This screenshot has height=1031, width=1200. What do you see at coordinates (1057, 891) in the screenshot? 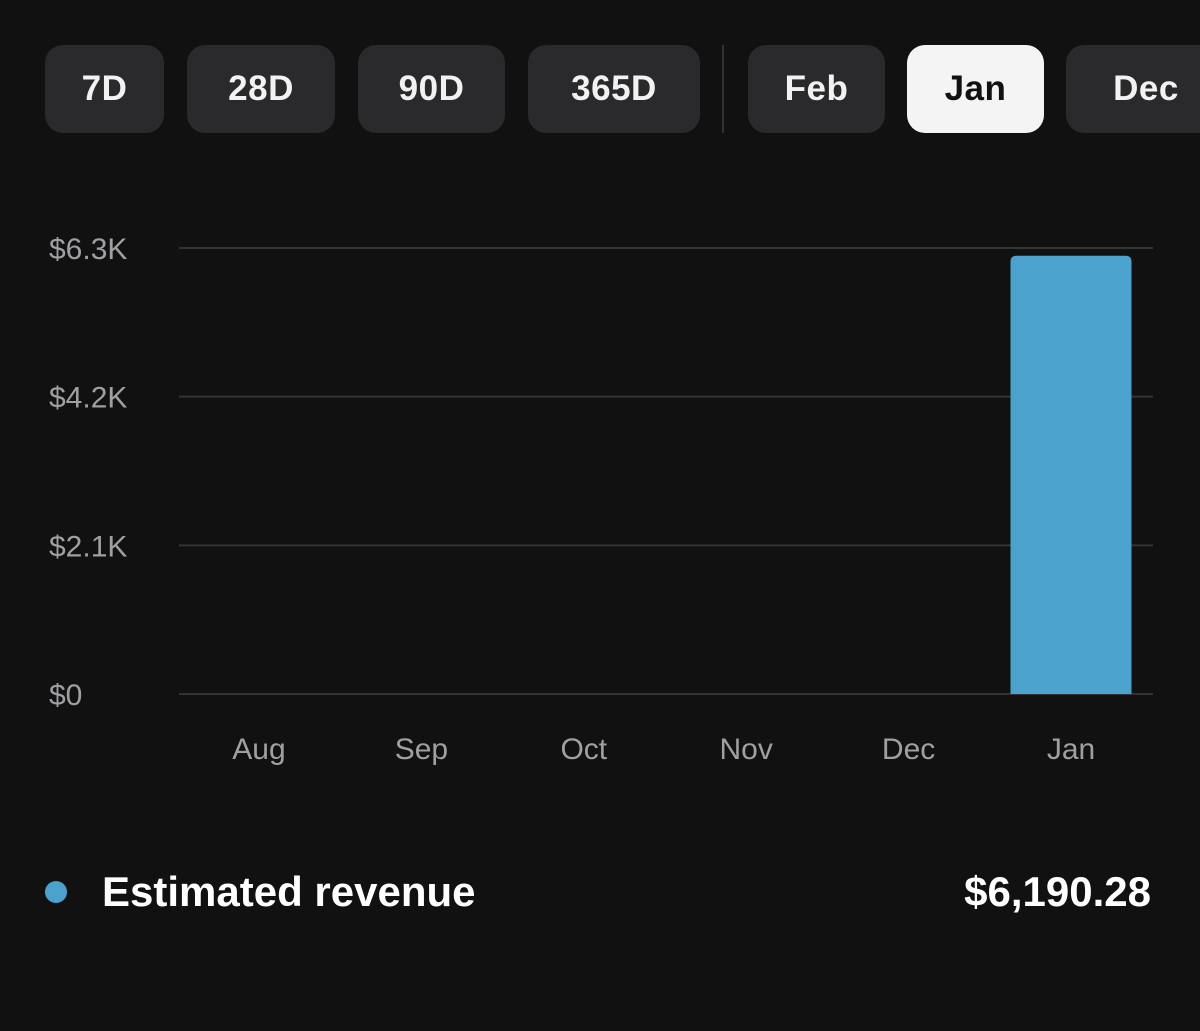
I see `legend-total-value: $6,190.28` at bounding box center [1057, 891].